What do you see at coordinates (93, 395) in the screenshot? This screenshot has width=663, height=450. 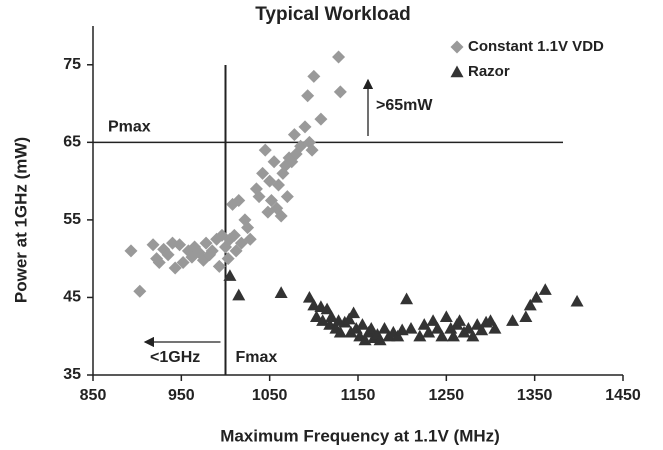 I see `x-tick-label: 850` at bounding box center [93, 395].